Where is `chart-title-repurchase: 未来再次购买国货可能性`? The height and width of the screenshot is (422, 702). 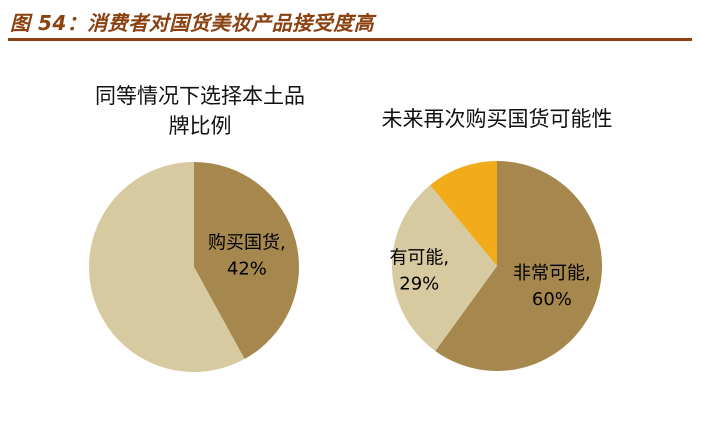 chart-title-repurchase: 未来再次购买国货可能性 is located at coordinates (497, 119).